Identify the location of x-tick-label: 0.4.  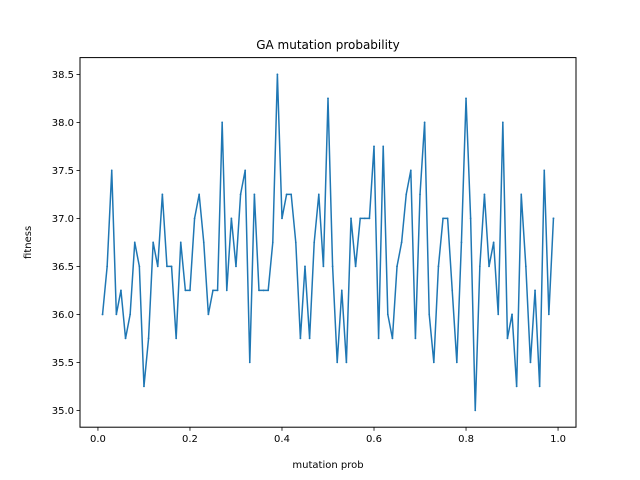
(282, 439).